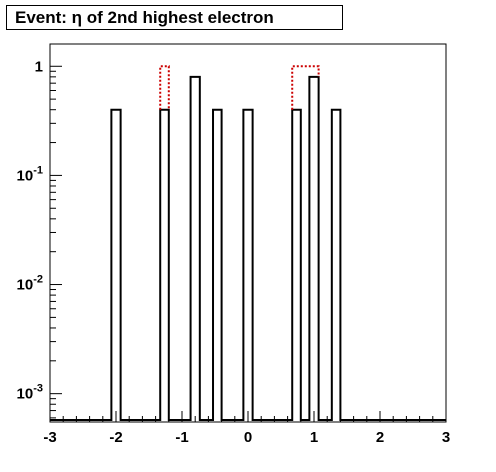 The height and width of the screenshot is (472, 496). What do you see at coordinates (49, 437) in the screenshot?
I see `x-tick-label: -3` at bounding box center [49, 437].